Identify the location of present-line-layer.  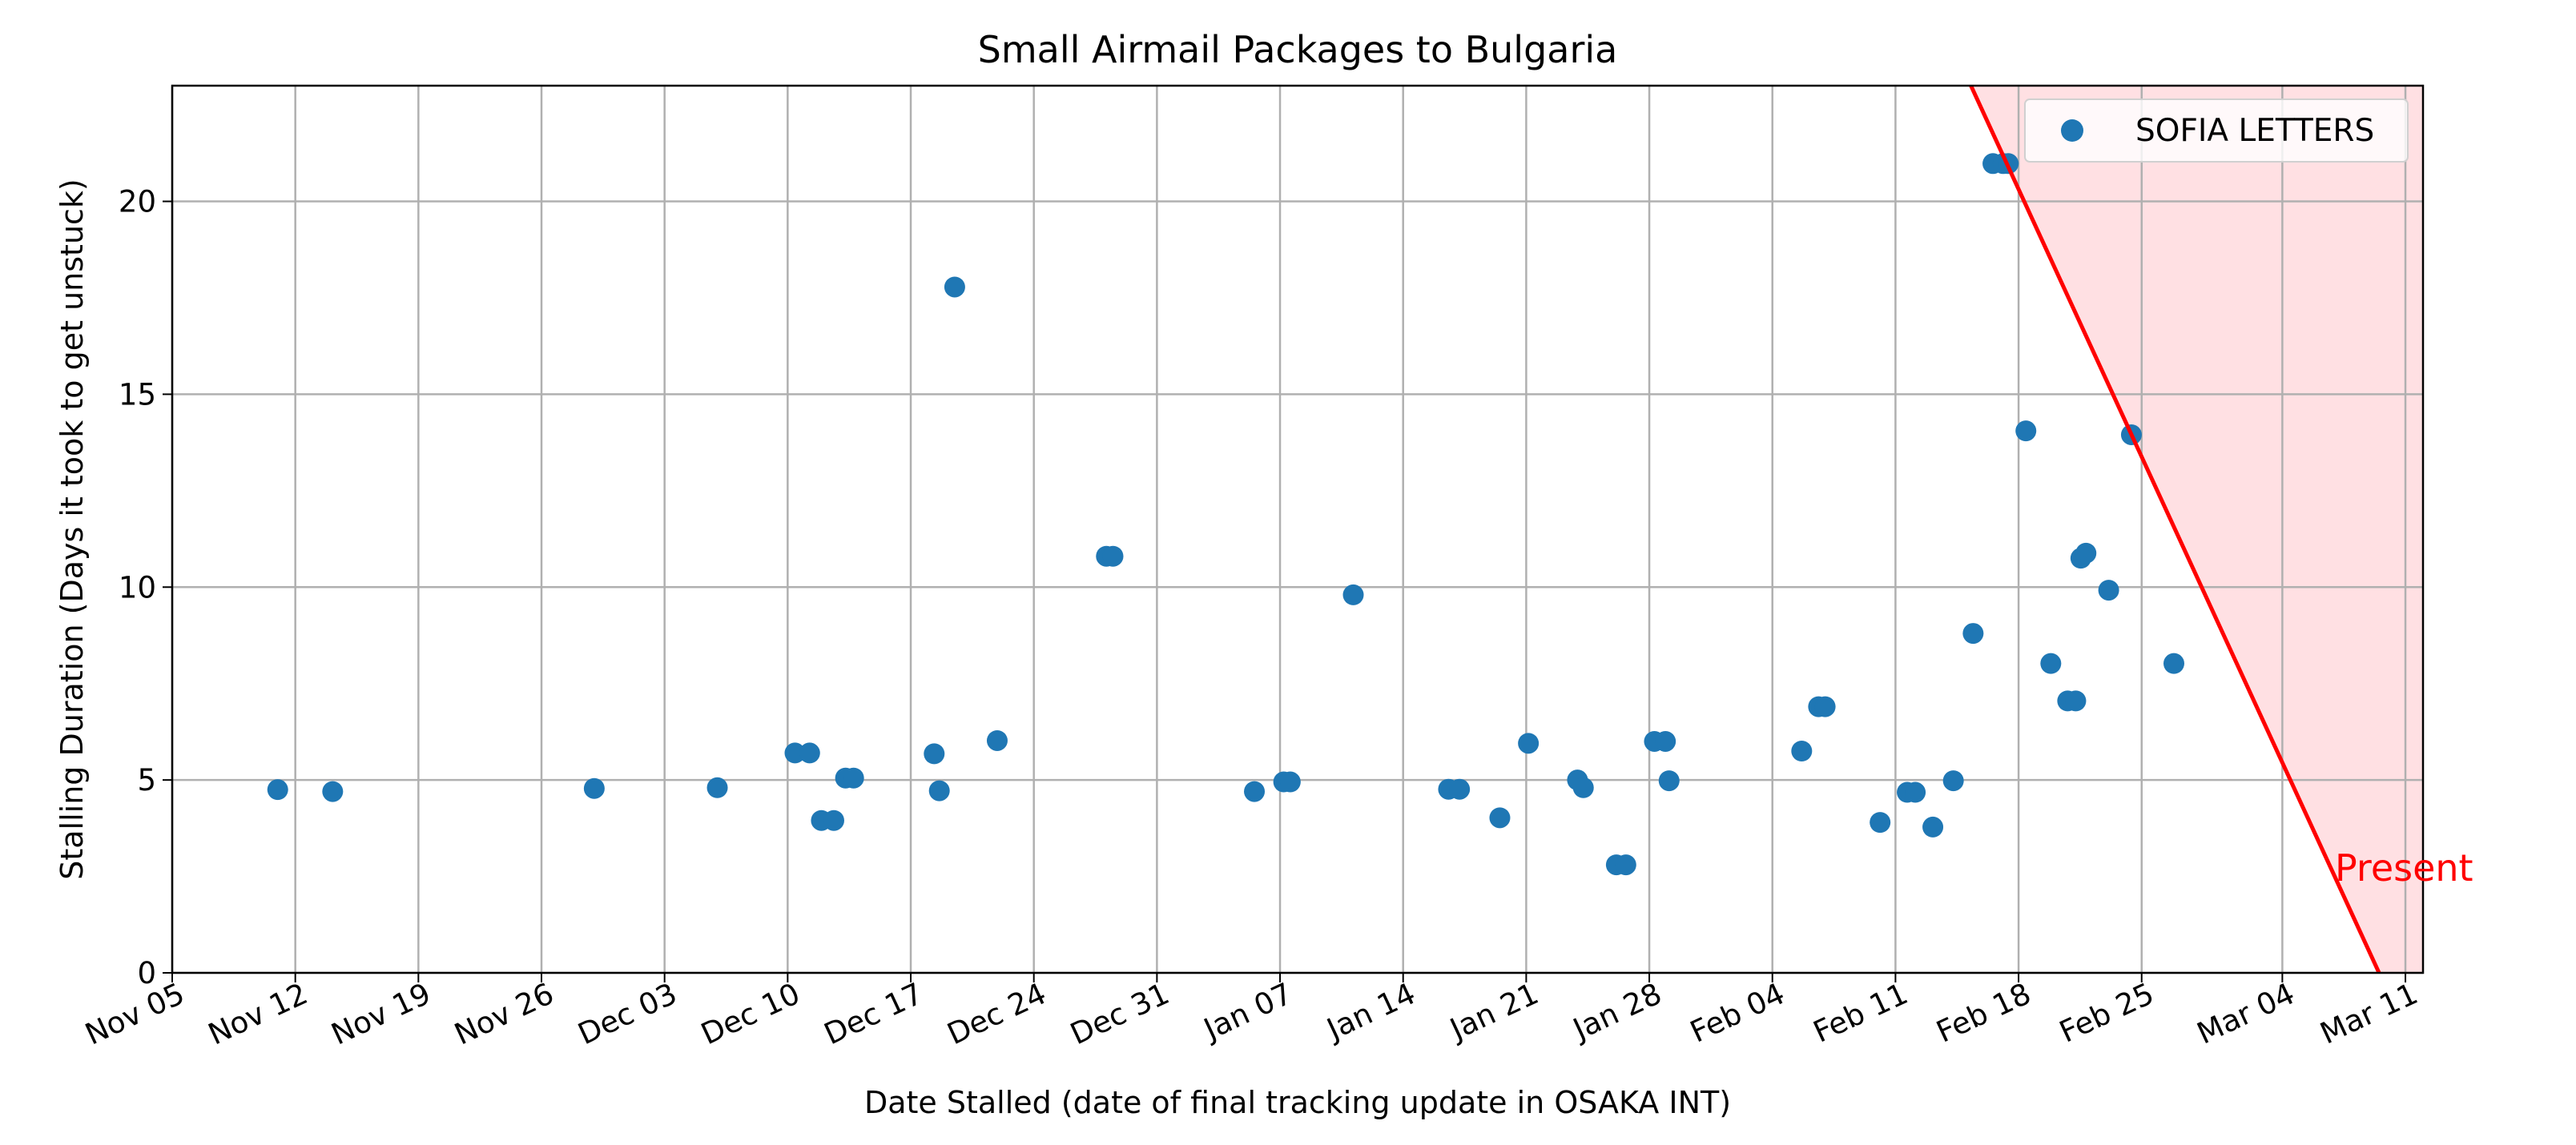
(2175, 529).